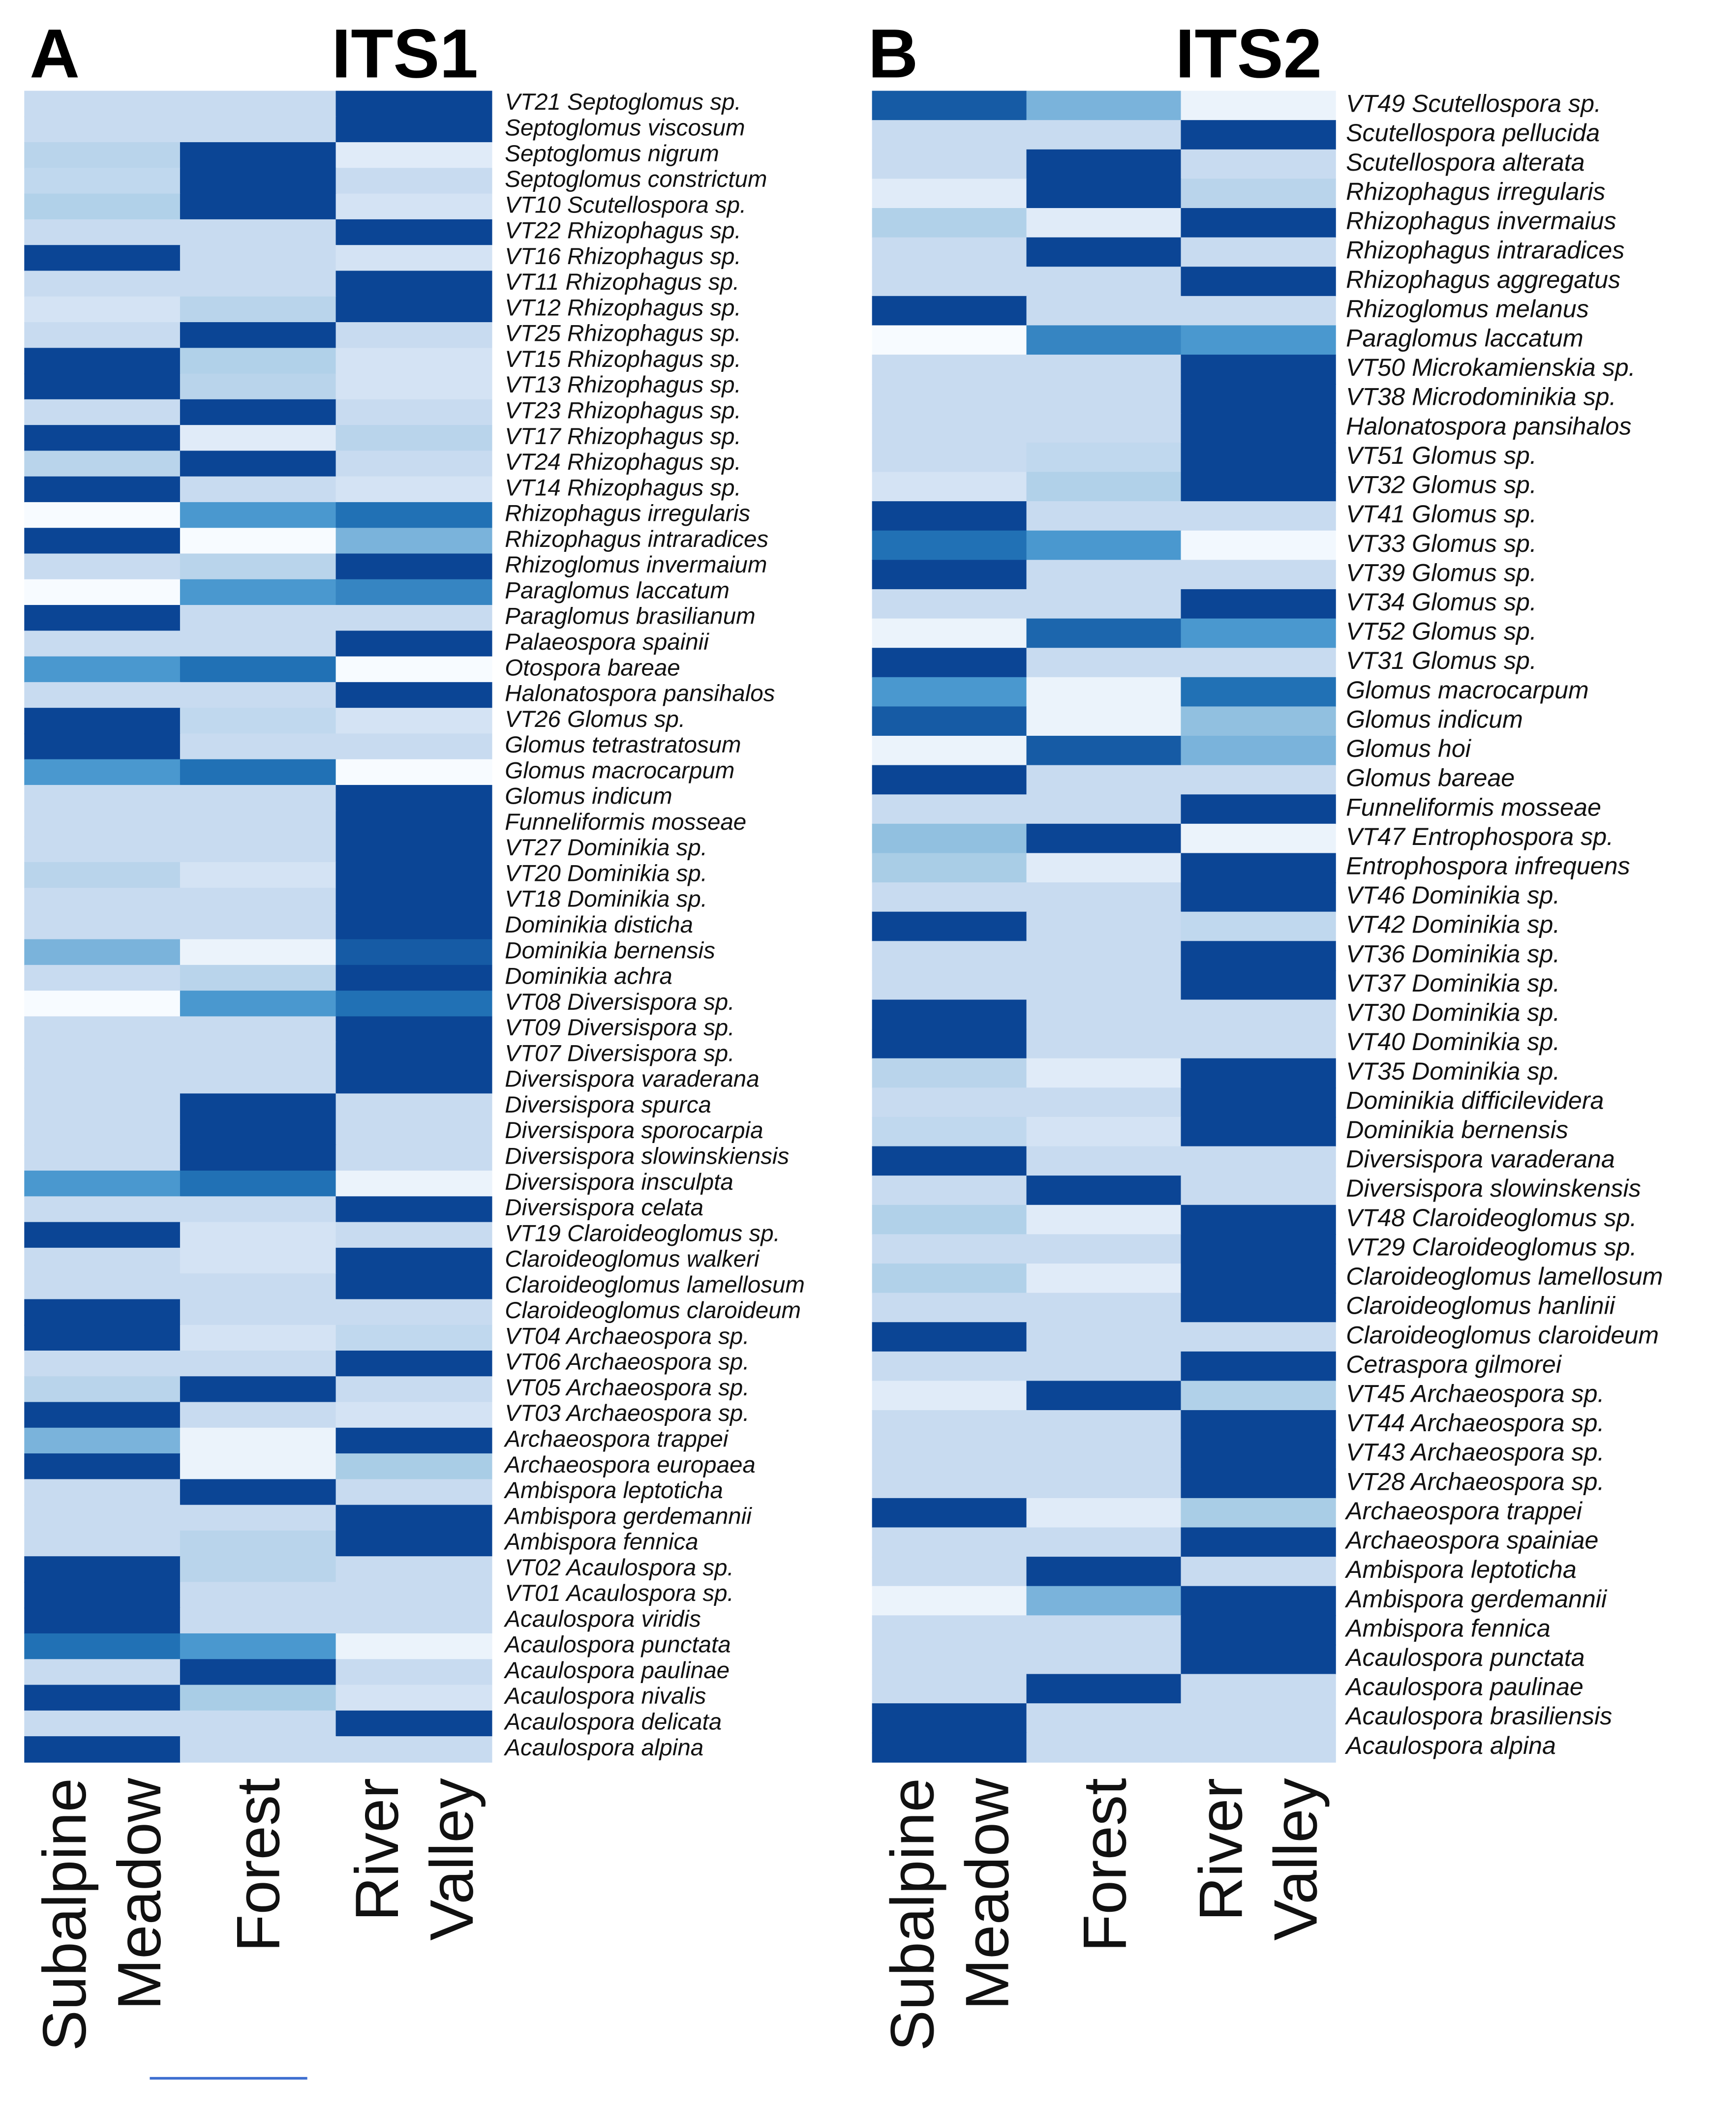 The width and height of the screenshot is (1736, 2109). What do you see at coordinates (588, 977) in the screenshot?
I see `row-label: Dominikia achra` at bounding box center [588, 977].